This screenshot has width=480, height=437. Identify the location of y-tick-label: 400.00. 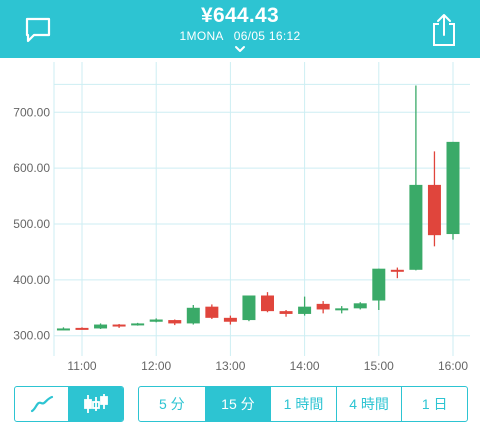
(31, 280).